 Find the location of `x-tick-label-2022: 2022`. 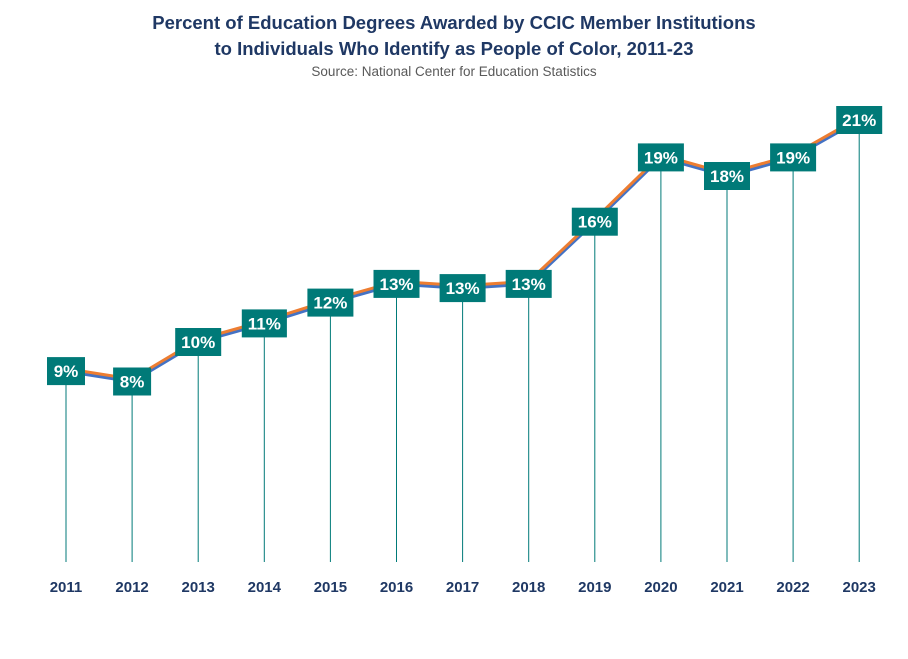

x-tick-label-2022: 2022 is located at coordinates (792, 587).